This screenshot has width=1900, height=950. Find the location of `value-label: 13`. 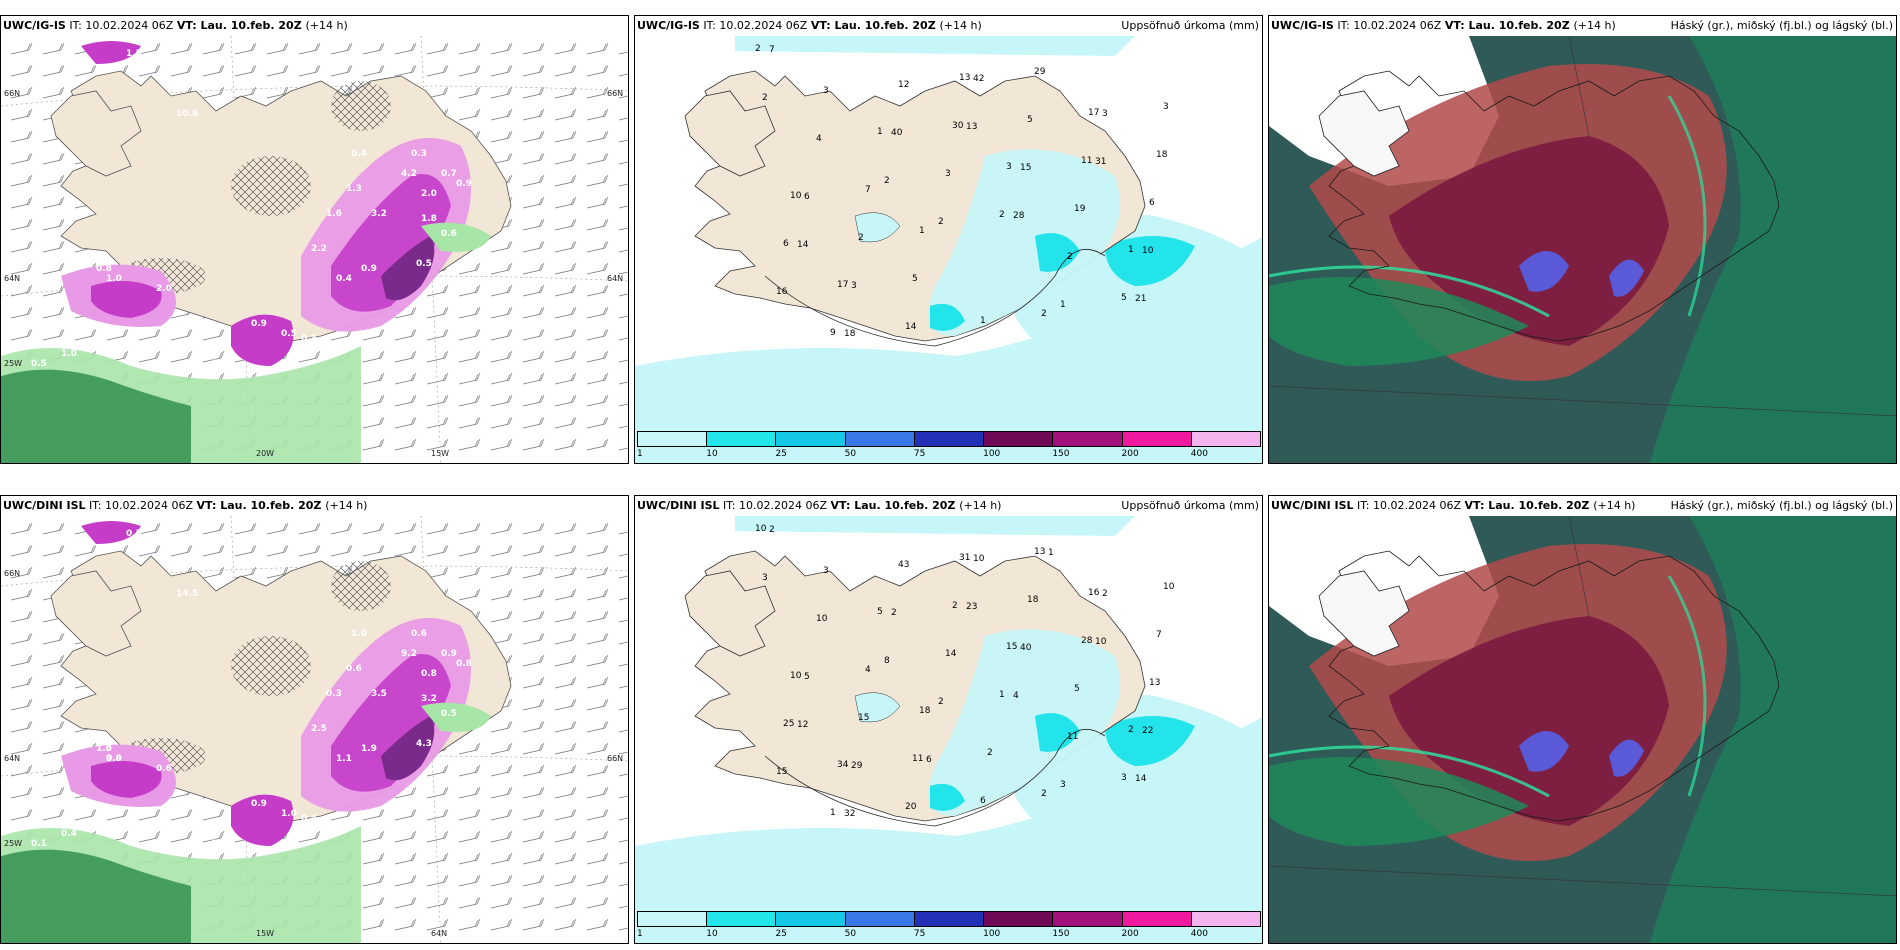

value-label: 13 is located at coordinates (971, 127).